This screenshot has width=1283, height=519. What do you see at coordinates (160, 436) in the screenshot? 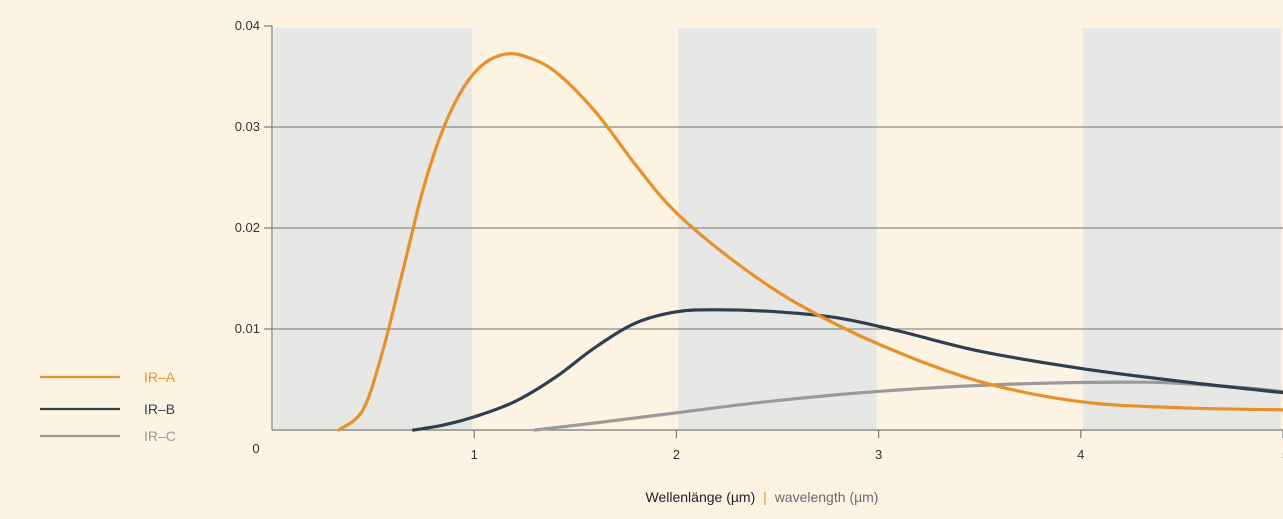
I see `legend-label-2: IR–C` at bounding box center [160, 436].